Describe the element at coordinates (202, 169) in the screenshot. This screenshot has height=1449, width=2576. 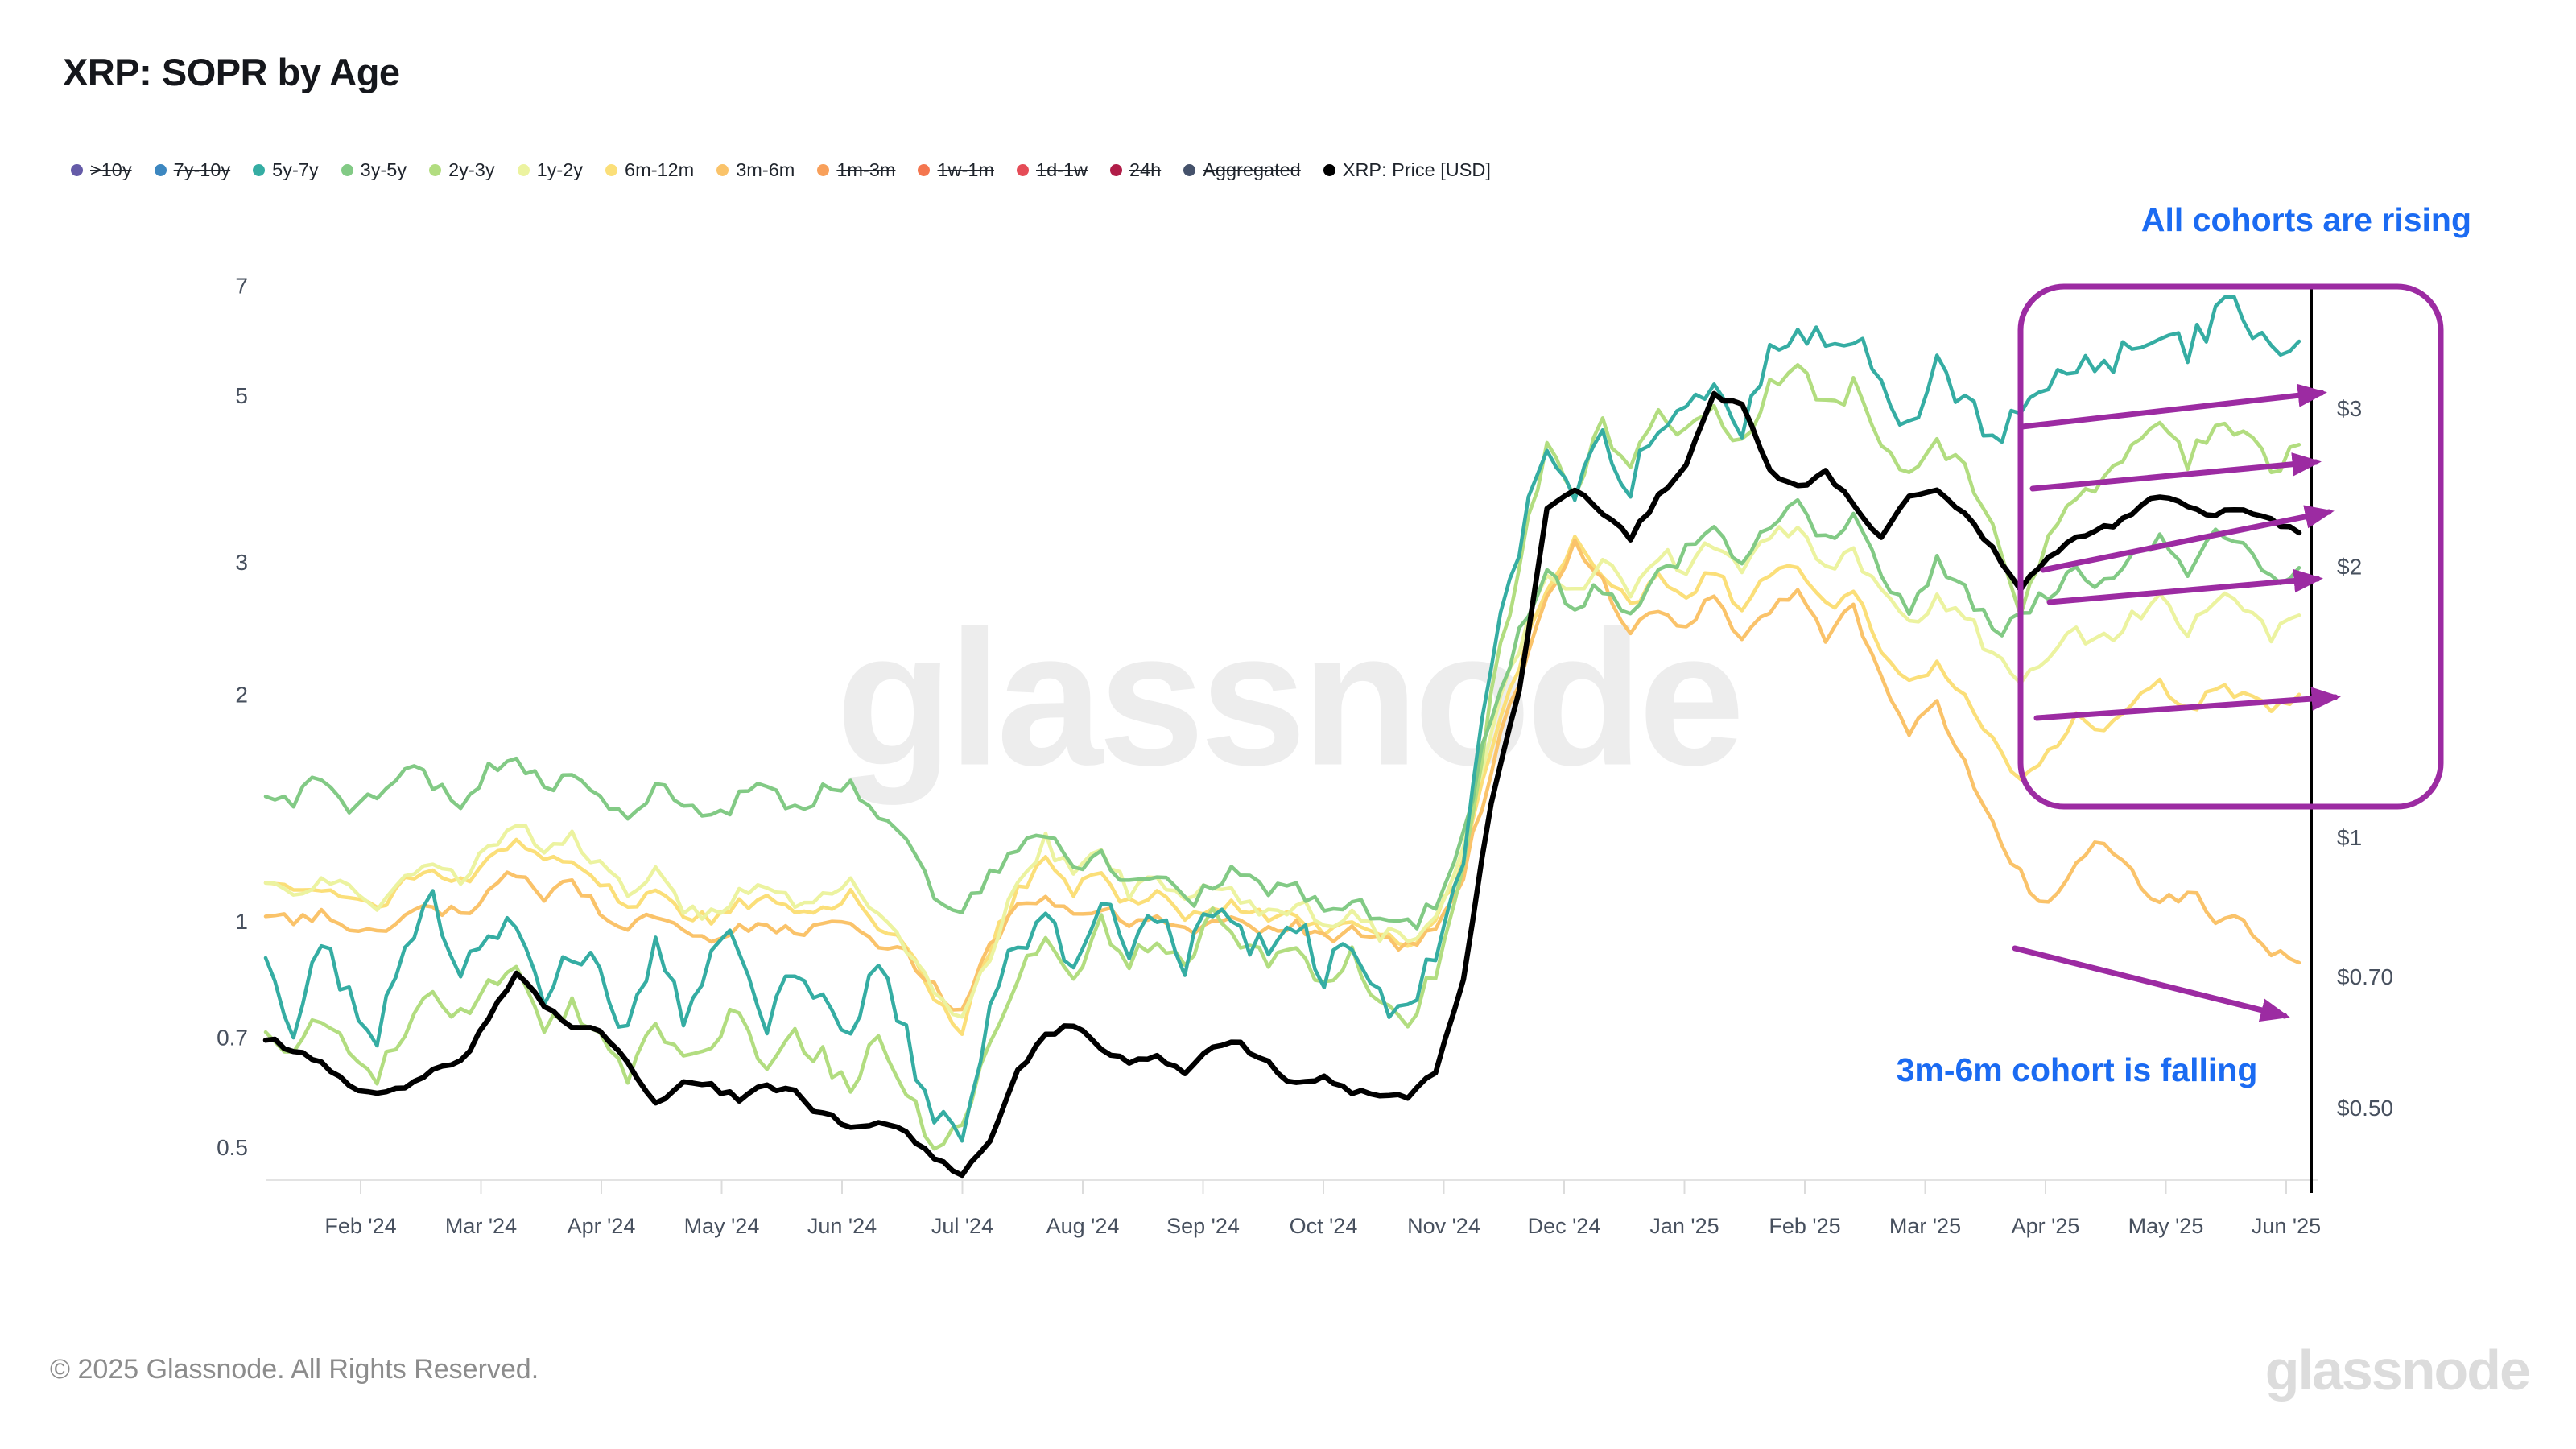
I see `legend-item-label: 7y-10y` at that location.